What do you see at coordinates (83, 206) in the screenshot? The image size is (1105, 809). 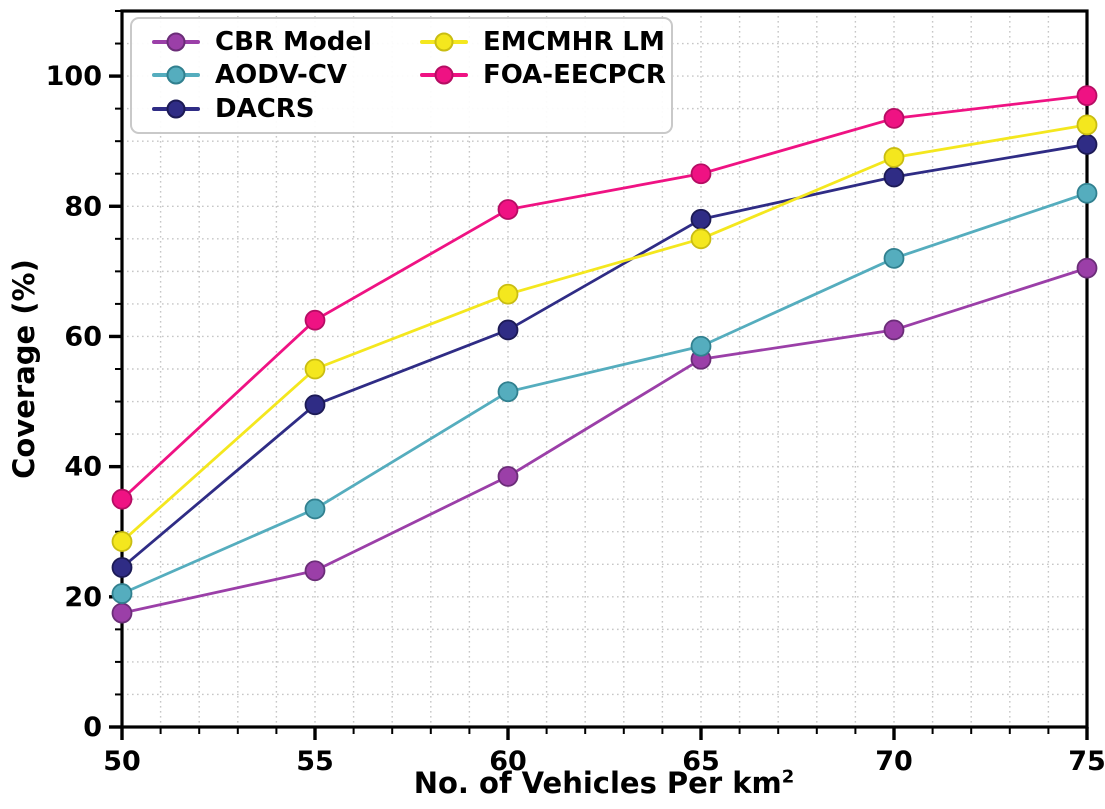 I see `y-tick-label: 80` at bounding box center [83, 206].